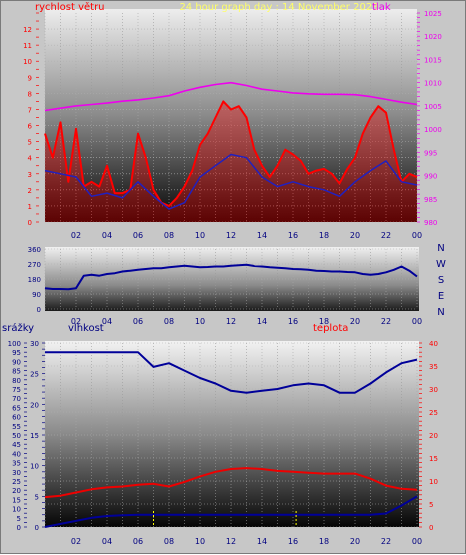 The width and height of the screenshot is (466, 555). What do you see at coordinates (30, 207) in the screenshot?
I see `wind-y-tick-label: 1` at bounding box center [30, 207].